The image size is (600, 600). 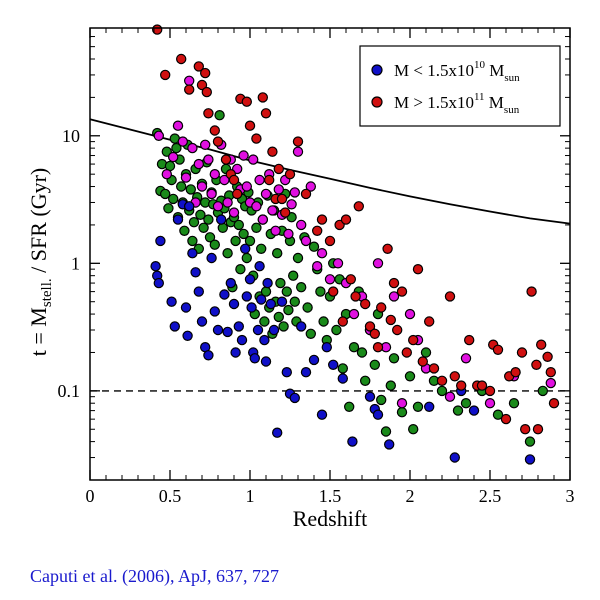 What do you see at coordinates (71, 136) in the screenshot?
I see `y-tick-label: 10` at bounding box center [71, 136].